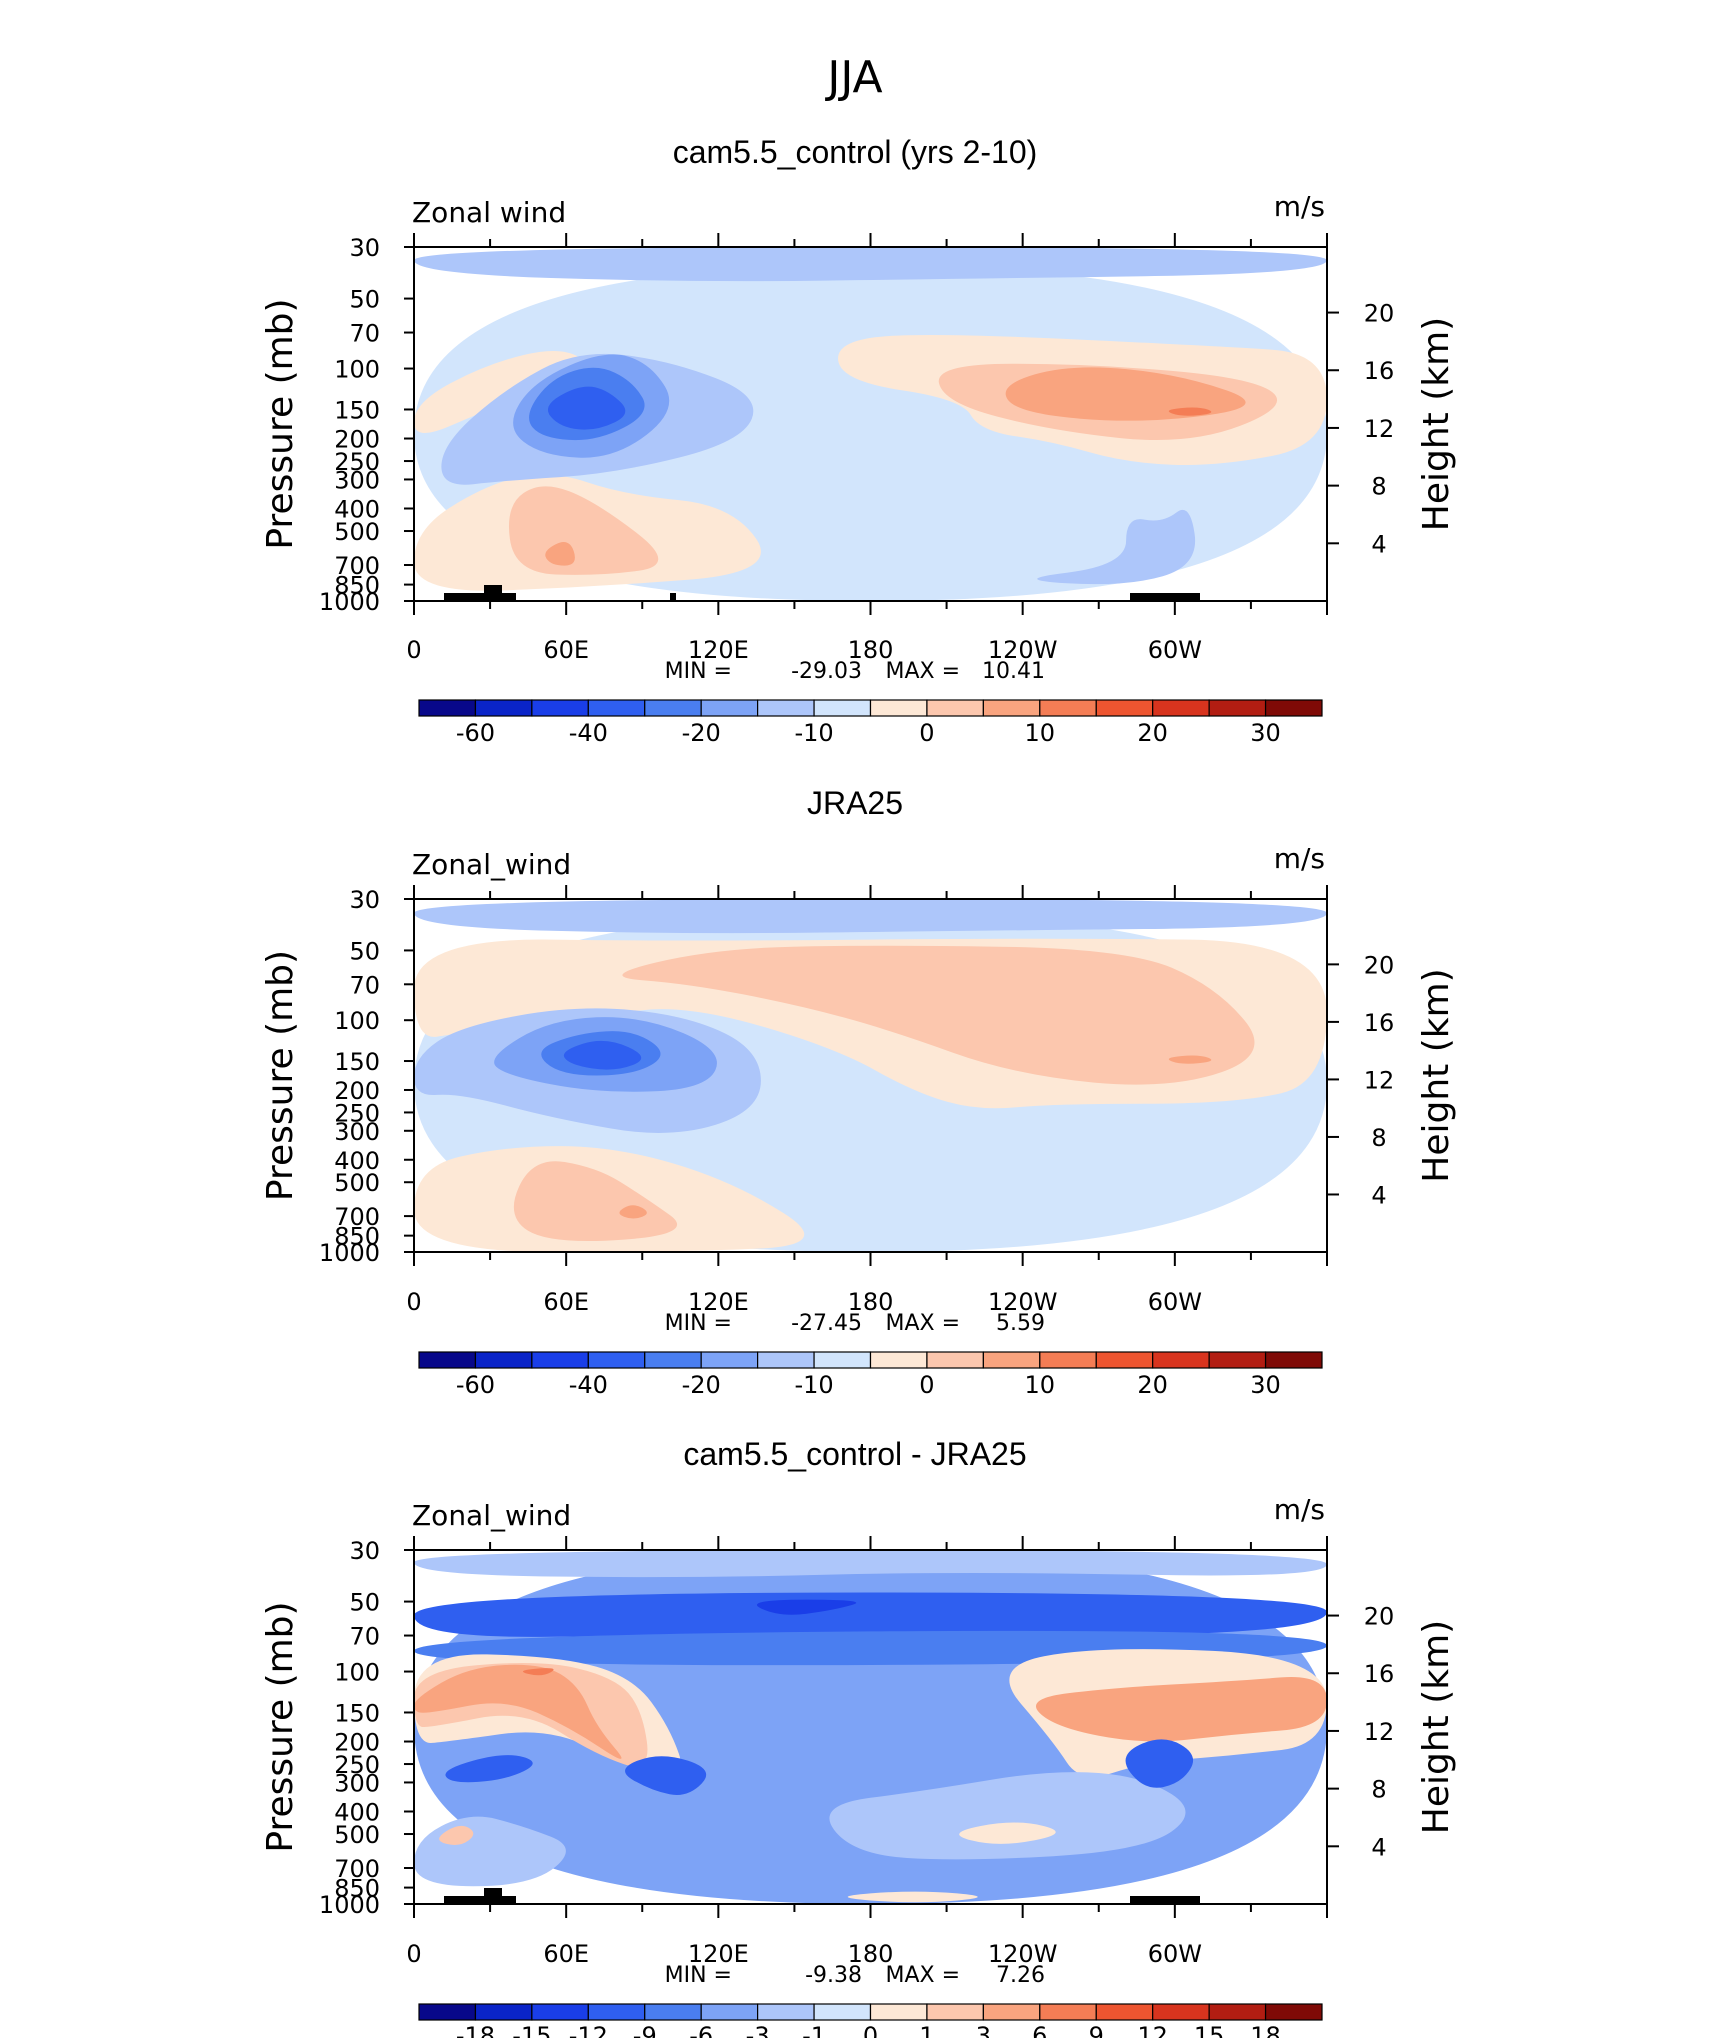 The height and width of the screenshot is (2038, 1710). I want to click on contour-fill, so click(870, 1075).